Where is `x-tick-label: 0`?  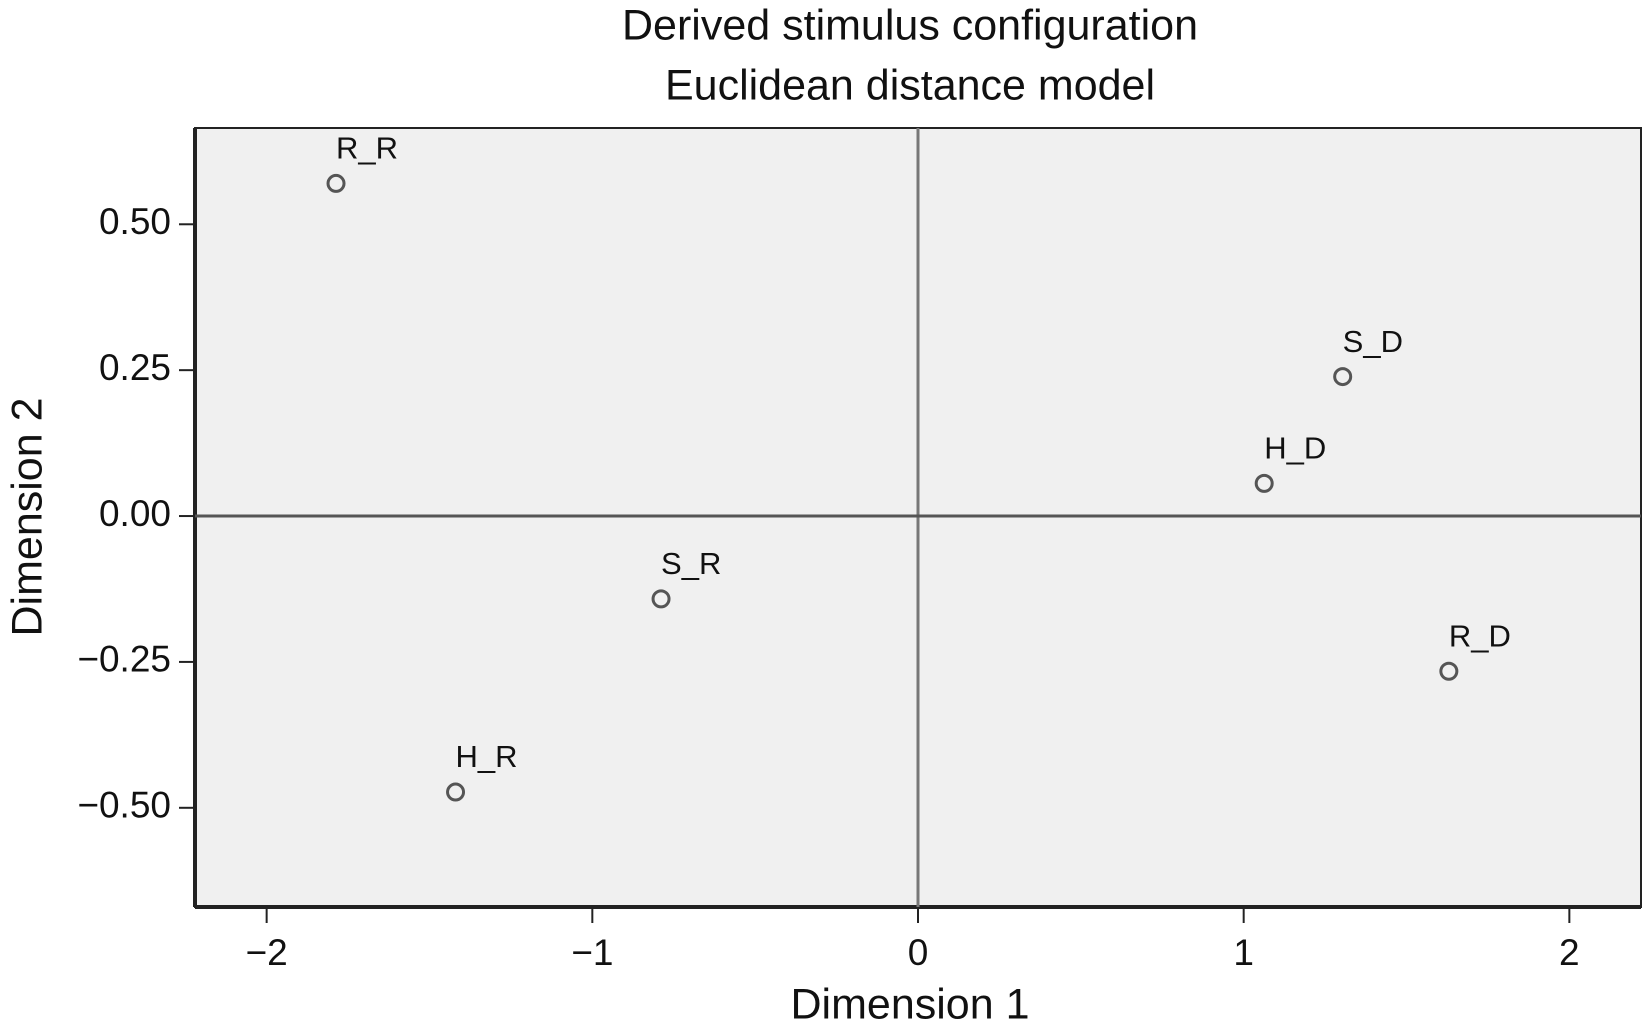 x-tick-label: 0 is located at coordinates (918, 952).